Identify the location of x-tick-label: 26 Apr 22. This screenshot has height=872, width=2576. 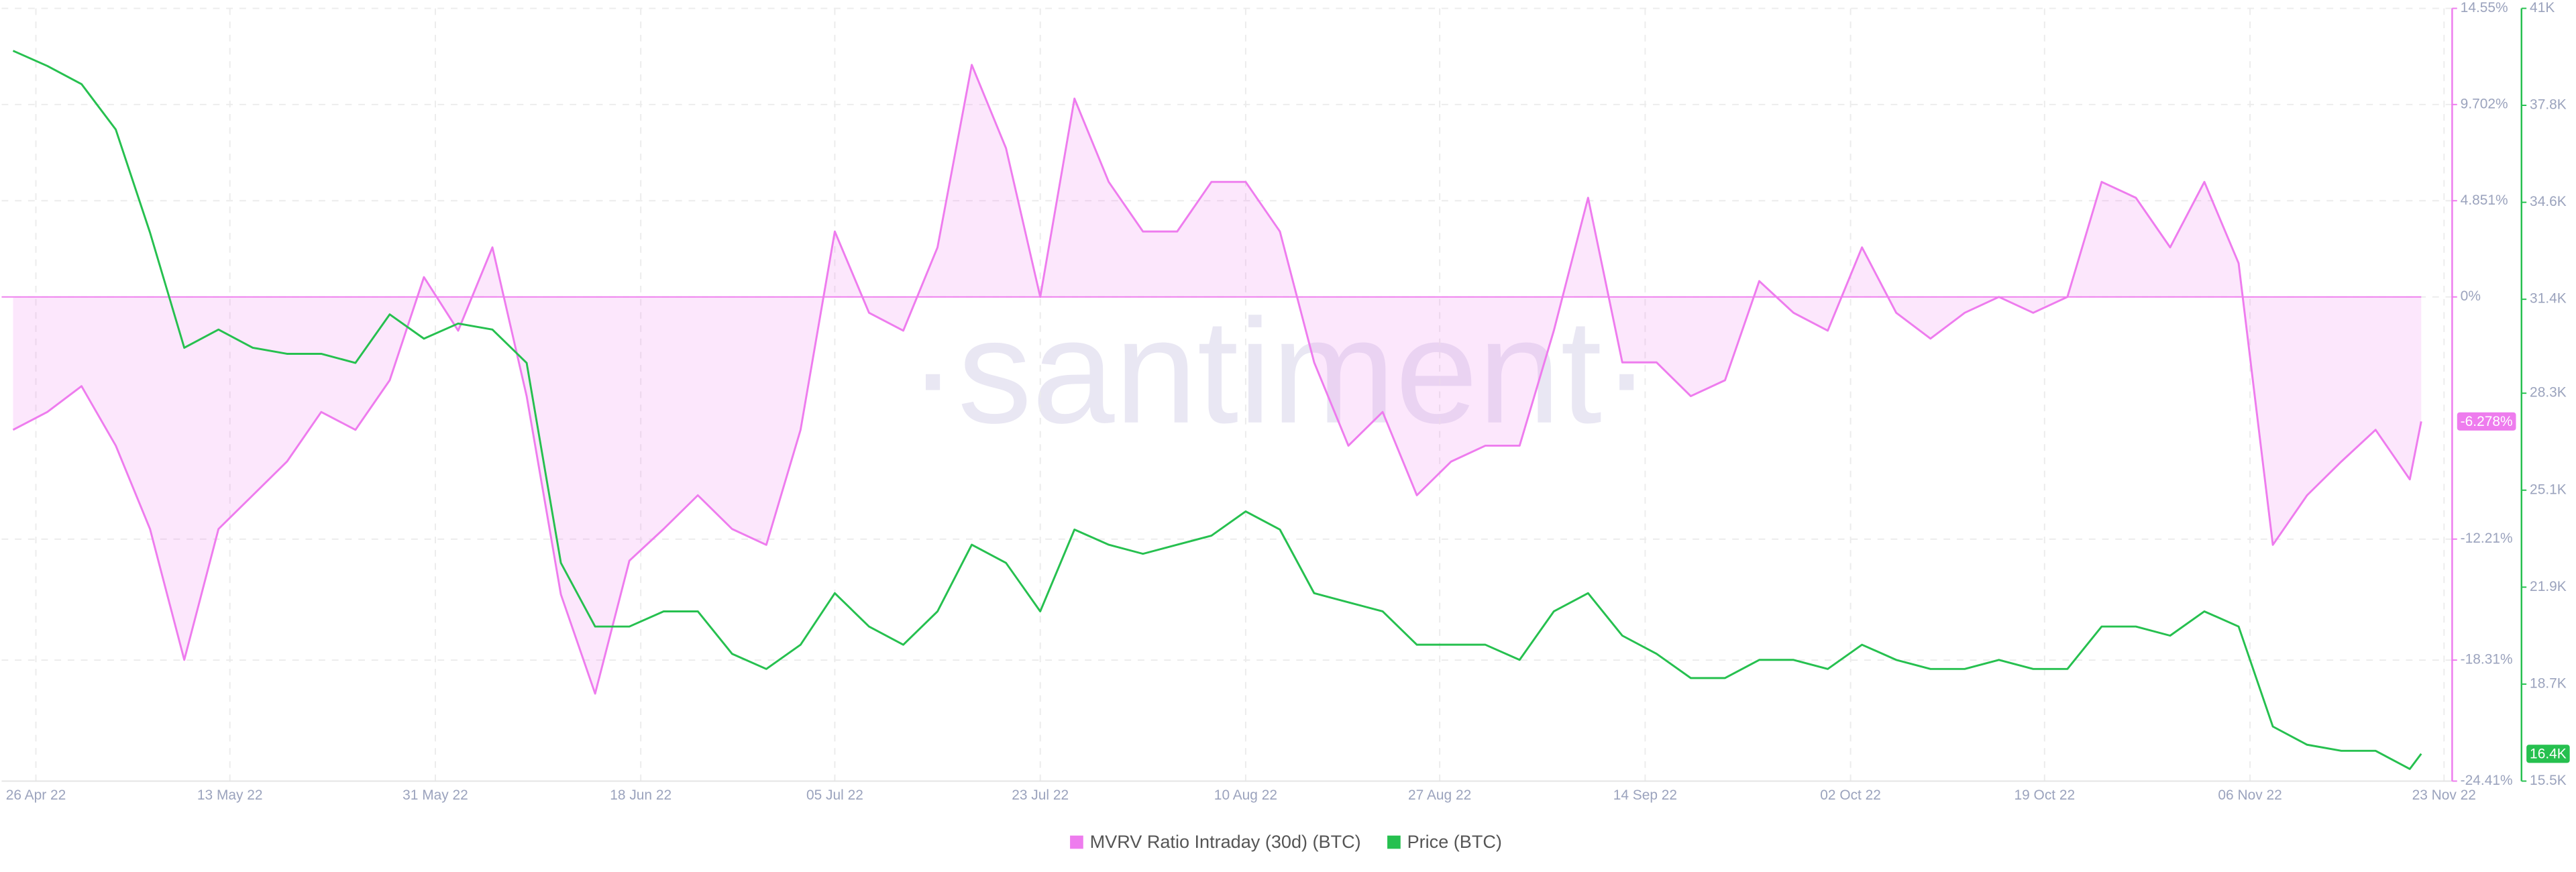
(36, 795).